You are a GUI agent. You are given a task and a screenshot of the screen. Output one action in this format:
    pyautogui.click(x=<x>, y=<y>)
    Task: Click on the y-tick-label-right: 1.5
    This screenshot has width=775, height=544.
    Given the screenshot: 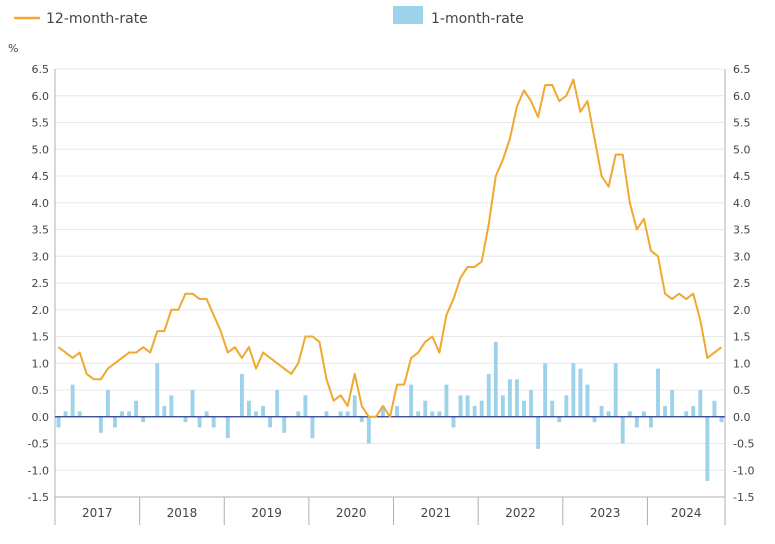 What is the action you would take?
    pyautogui.click(x=742, y=337)
    